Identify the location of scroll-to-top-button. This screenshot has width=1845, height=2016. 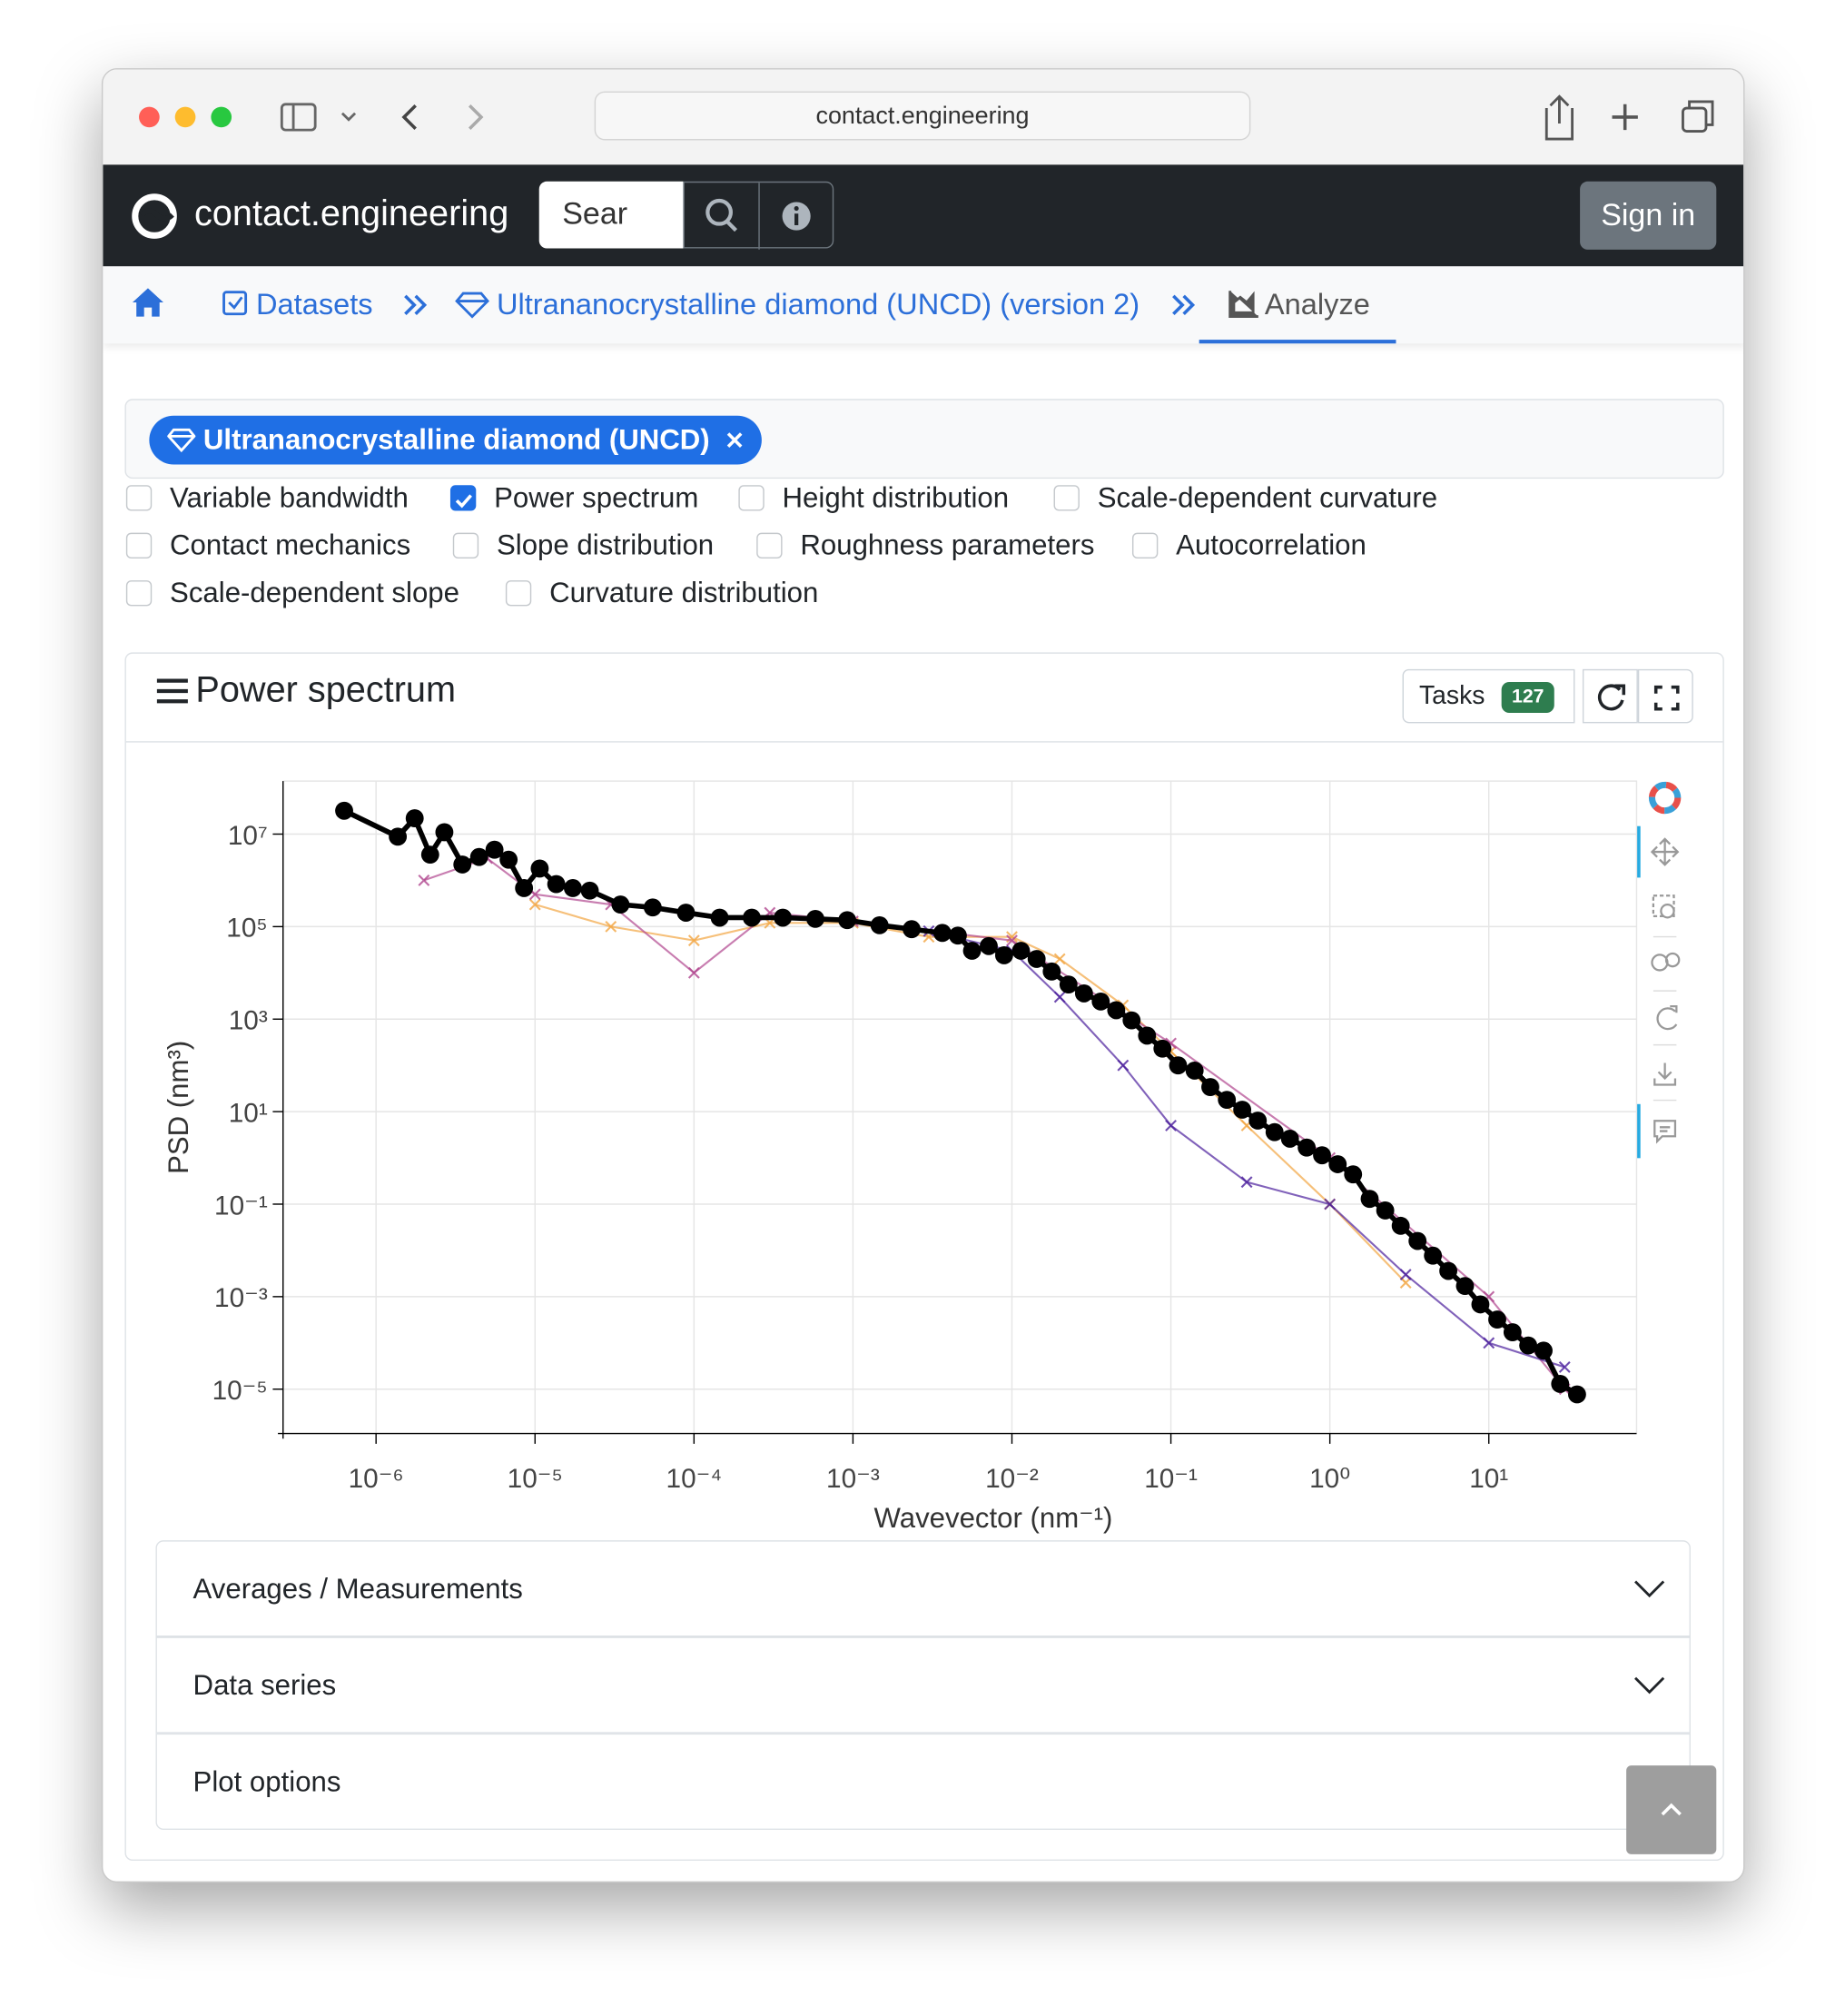
(1671, 1810).